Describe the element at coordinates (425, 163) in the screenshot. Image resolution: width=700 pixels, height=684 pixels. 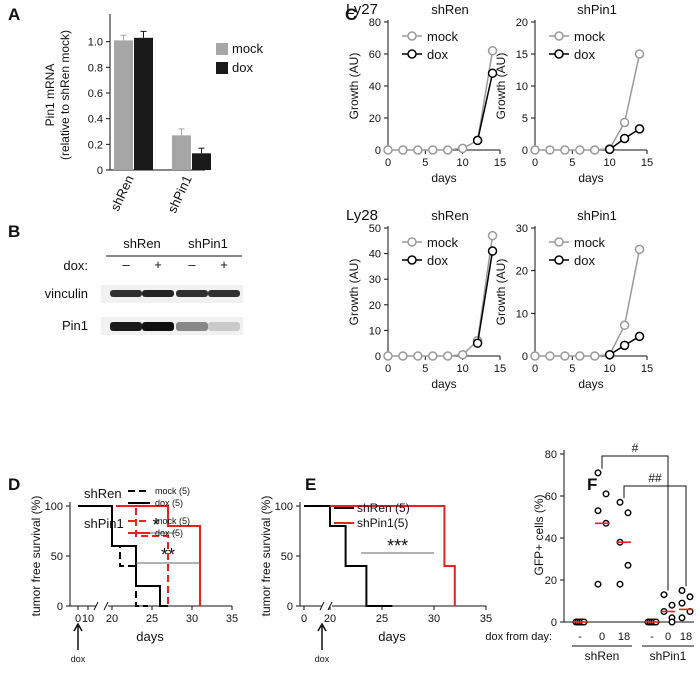
I see `C1-x-tick-label: 5` at that location.